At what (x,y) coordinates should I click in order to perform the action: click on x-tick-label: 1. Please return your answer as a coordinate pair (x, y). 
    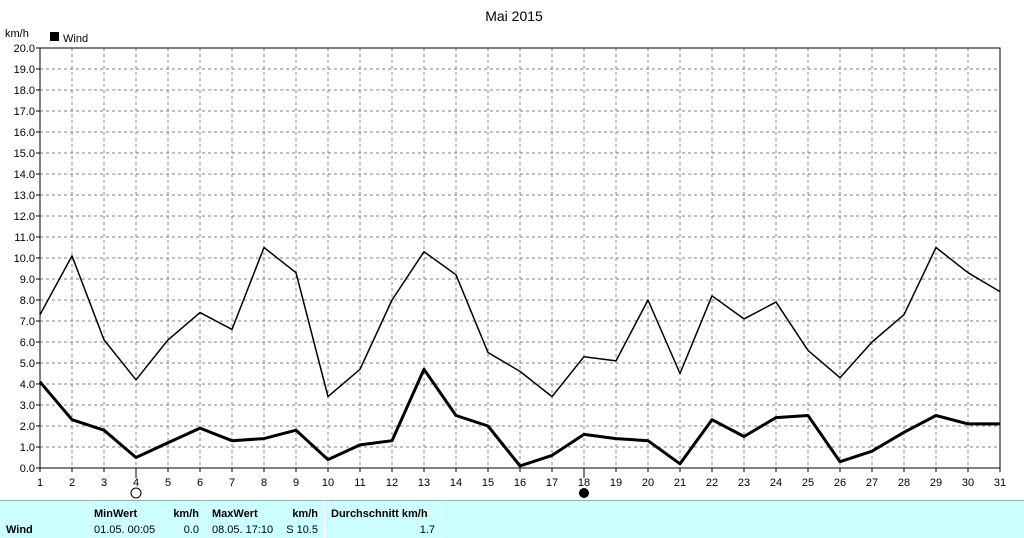
    Looking at the image, I should click on (40, 483).